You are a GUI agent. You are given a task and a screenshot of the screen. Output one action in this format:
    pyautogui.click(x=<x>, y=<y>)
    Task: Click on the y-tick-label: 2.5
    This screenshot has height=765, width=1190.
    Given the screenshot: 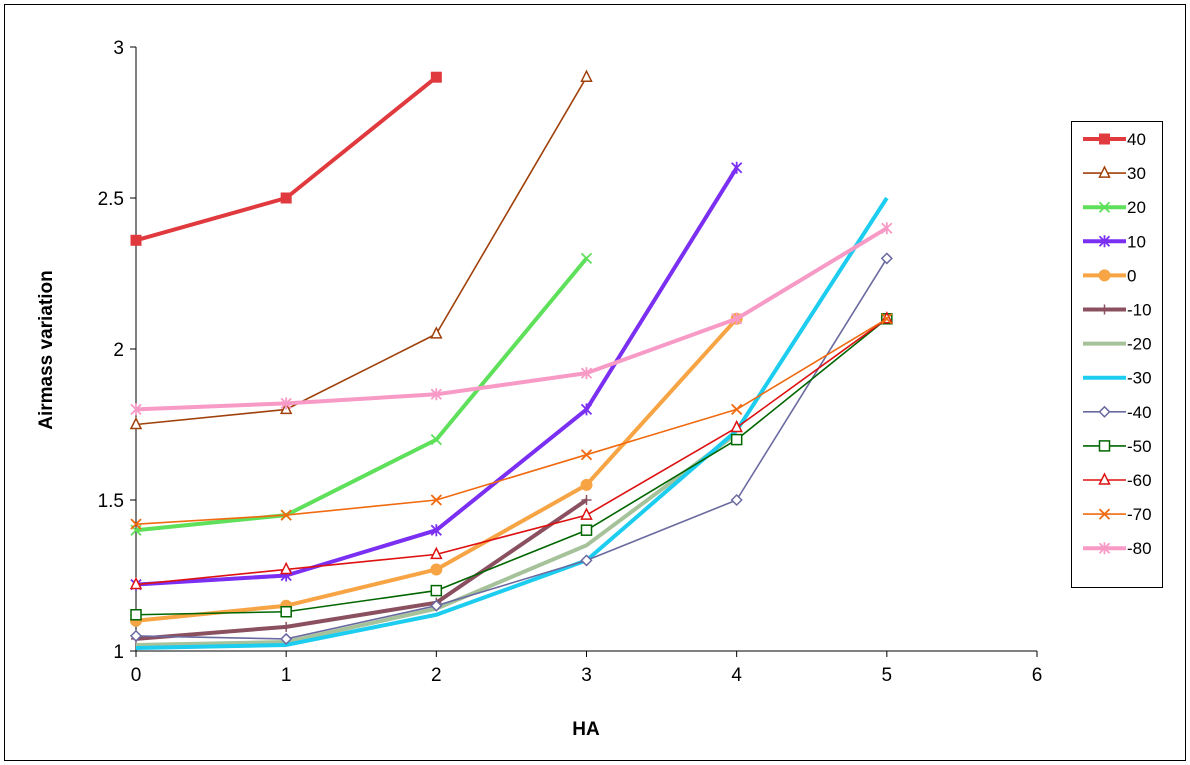 What is the action you would take?
    pyautogui.click(x=111, y=199)
    